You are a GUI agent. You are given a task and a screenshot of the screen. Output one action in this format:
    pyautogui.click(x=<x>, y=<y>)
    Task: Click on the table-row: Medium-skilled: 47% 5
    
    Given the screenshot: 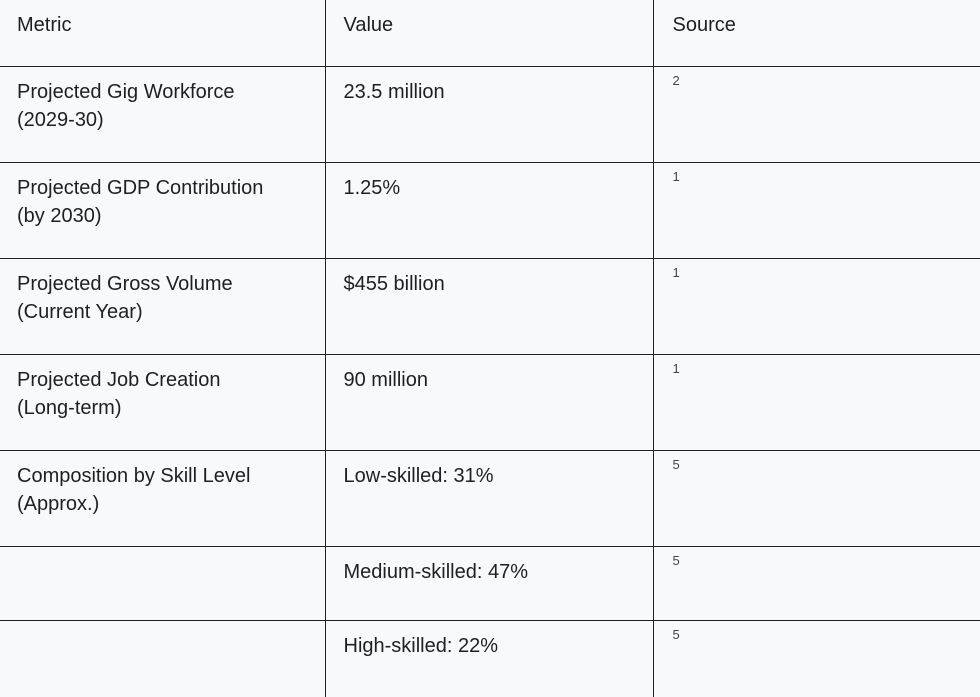 What is the action you would take?
    pyautogui.click(x=490, y=583)
    